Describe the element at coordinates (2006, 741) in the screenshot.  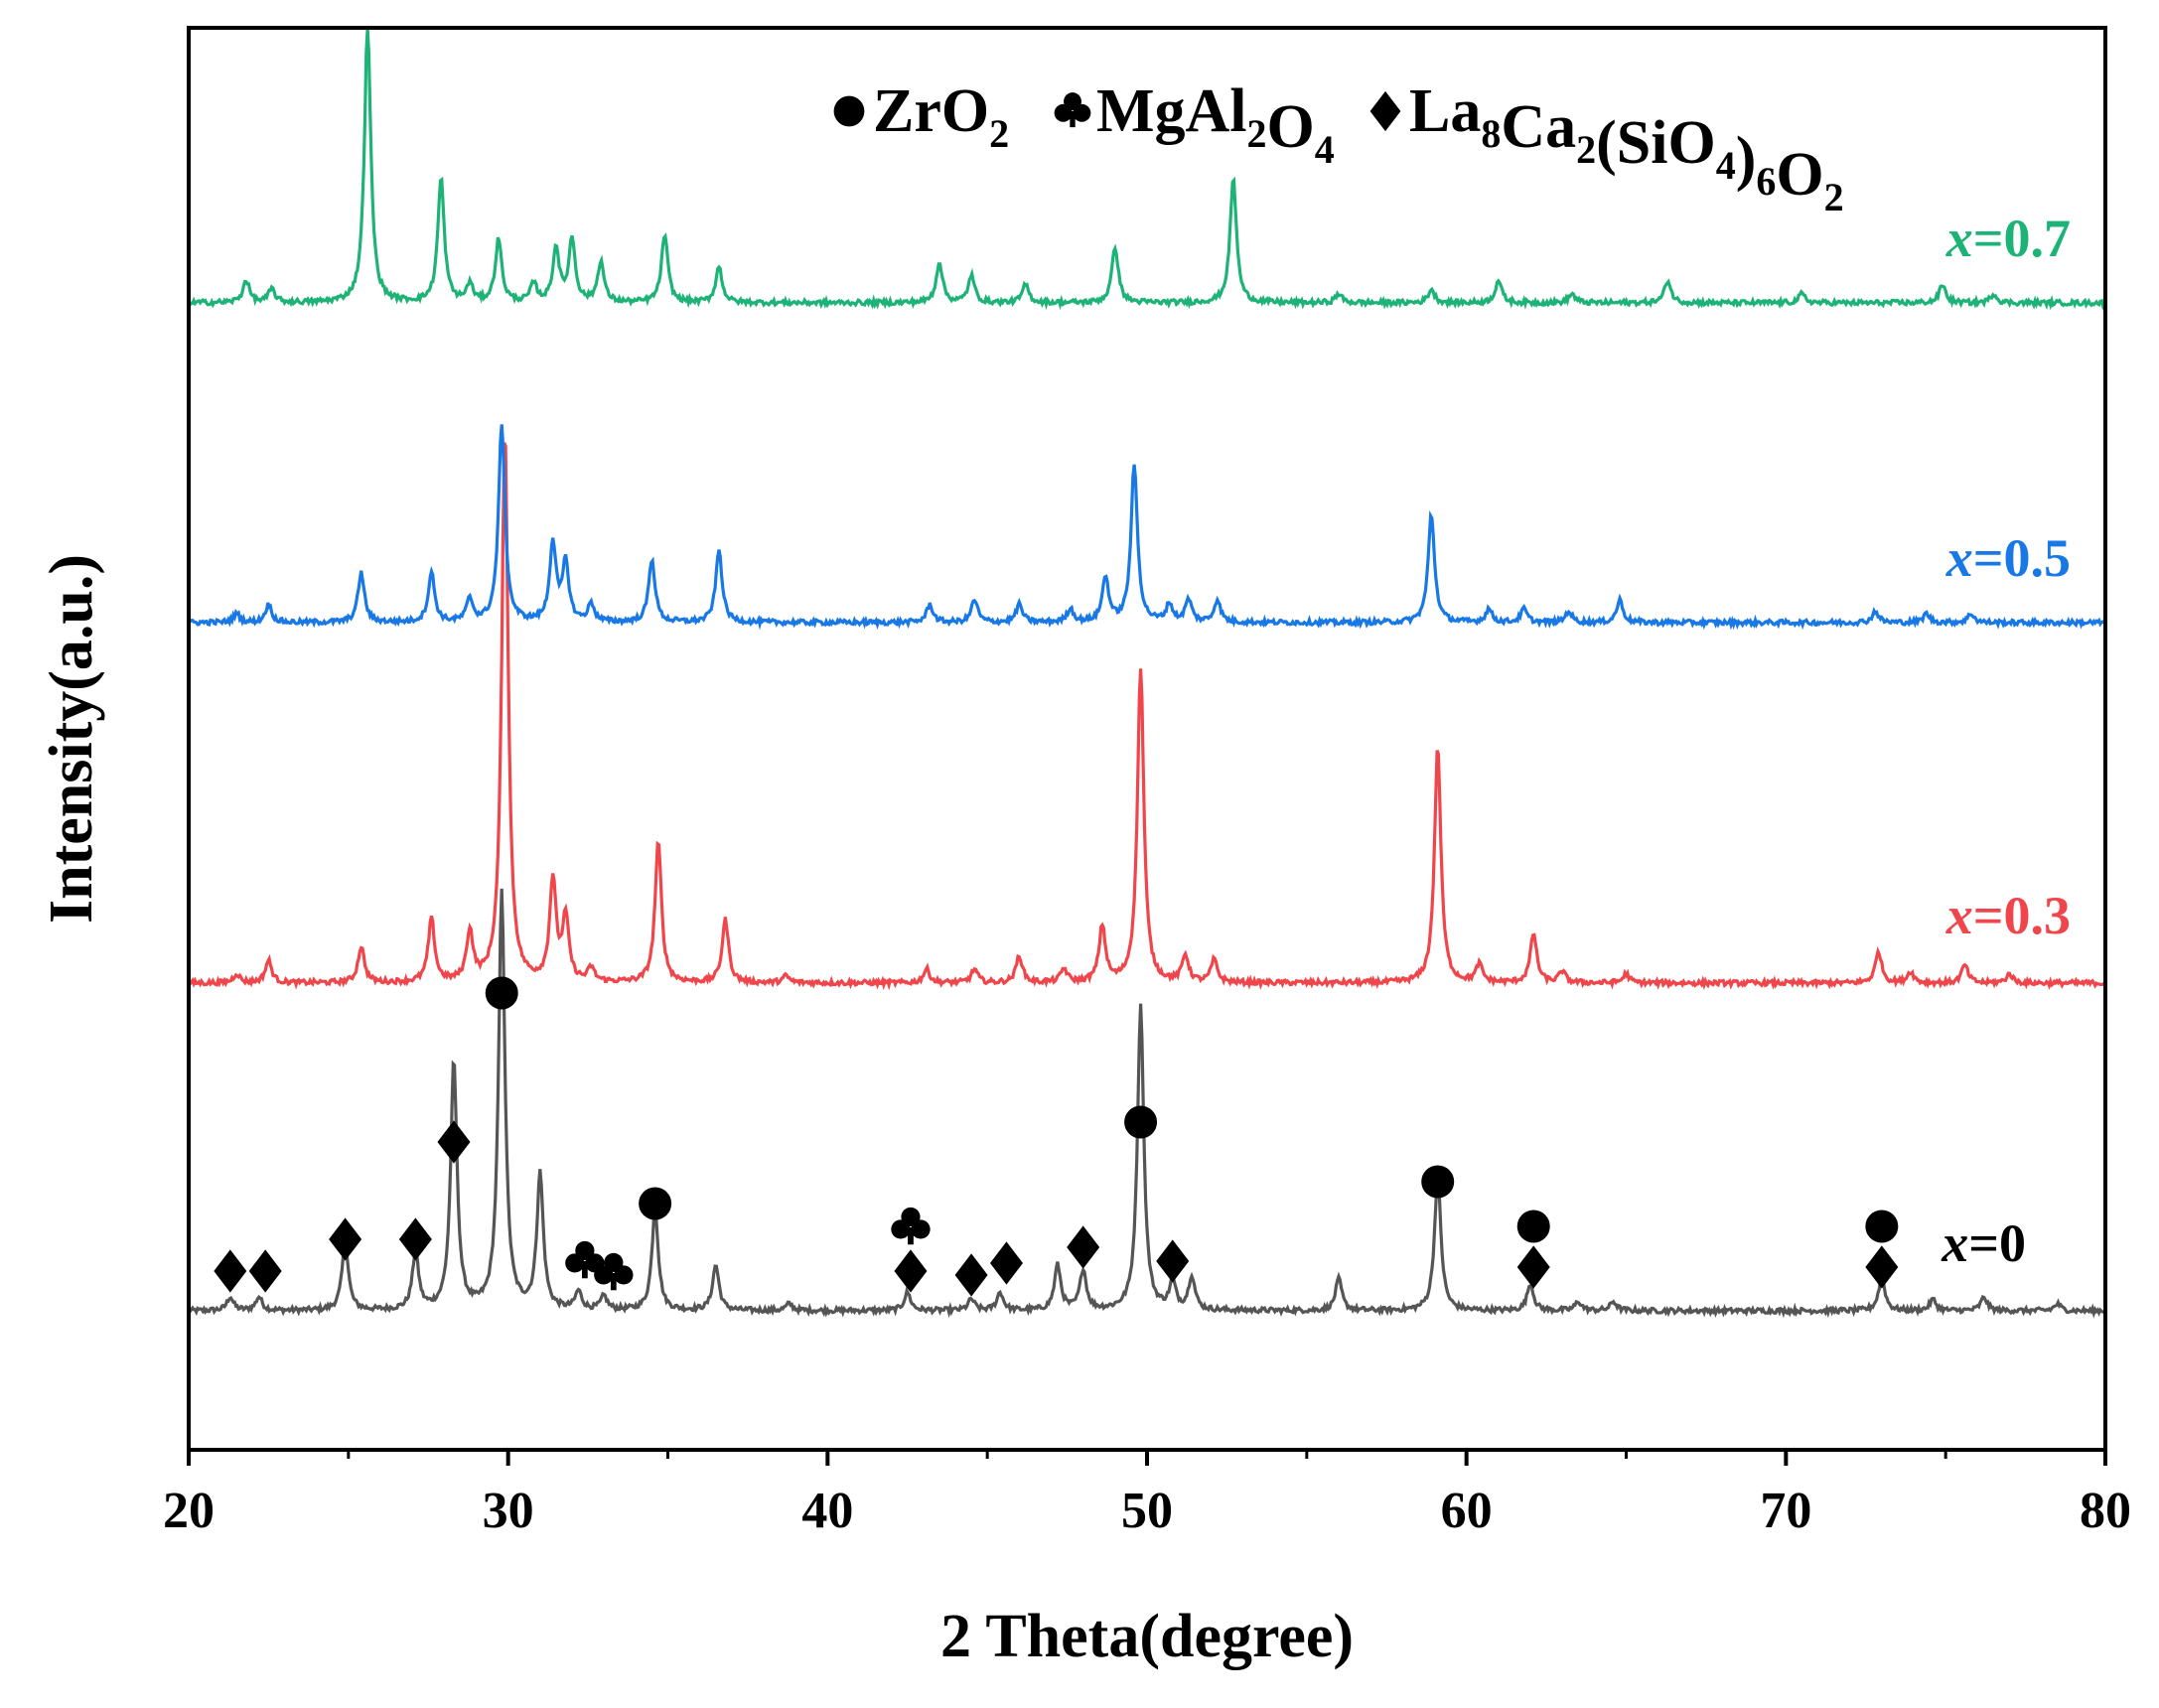
I see `series-labels: x=0 x=0.3 x=0.5 x=0.7` at that location.